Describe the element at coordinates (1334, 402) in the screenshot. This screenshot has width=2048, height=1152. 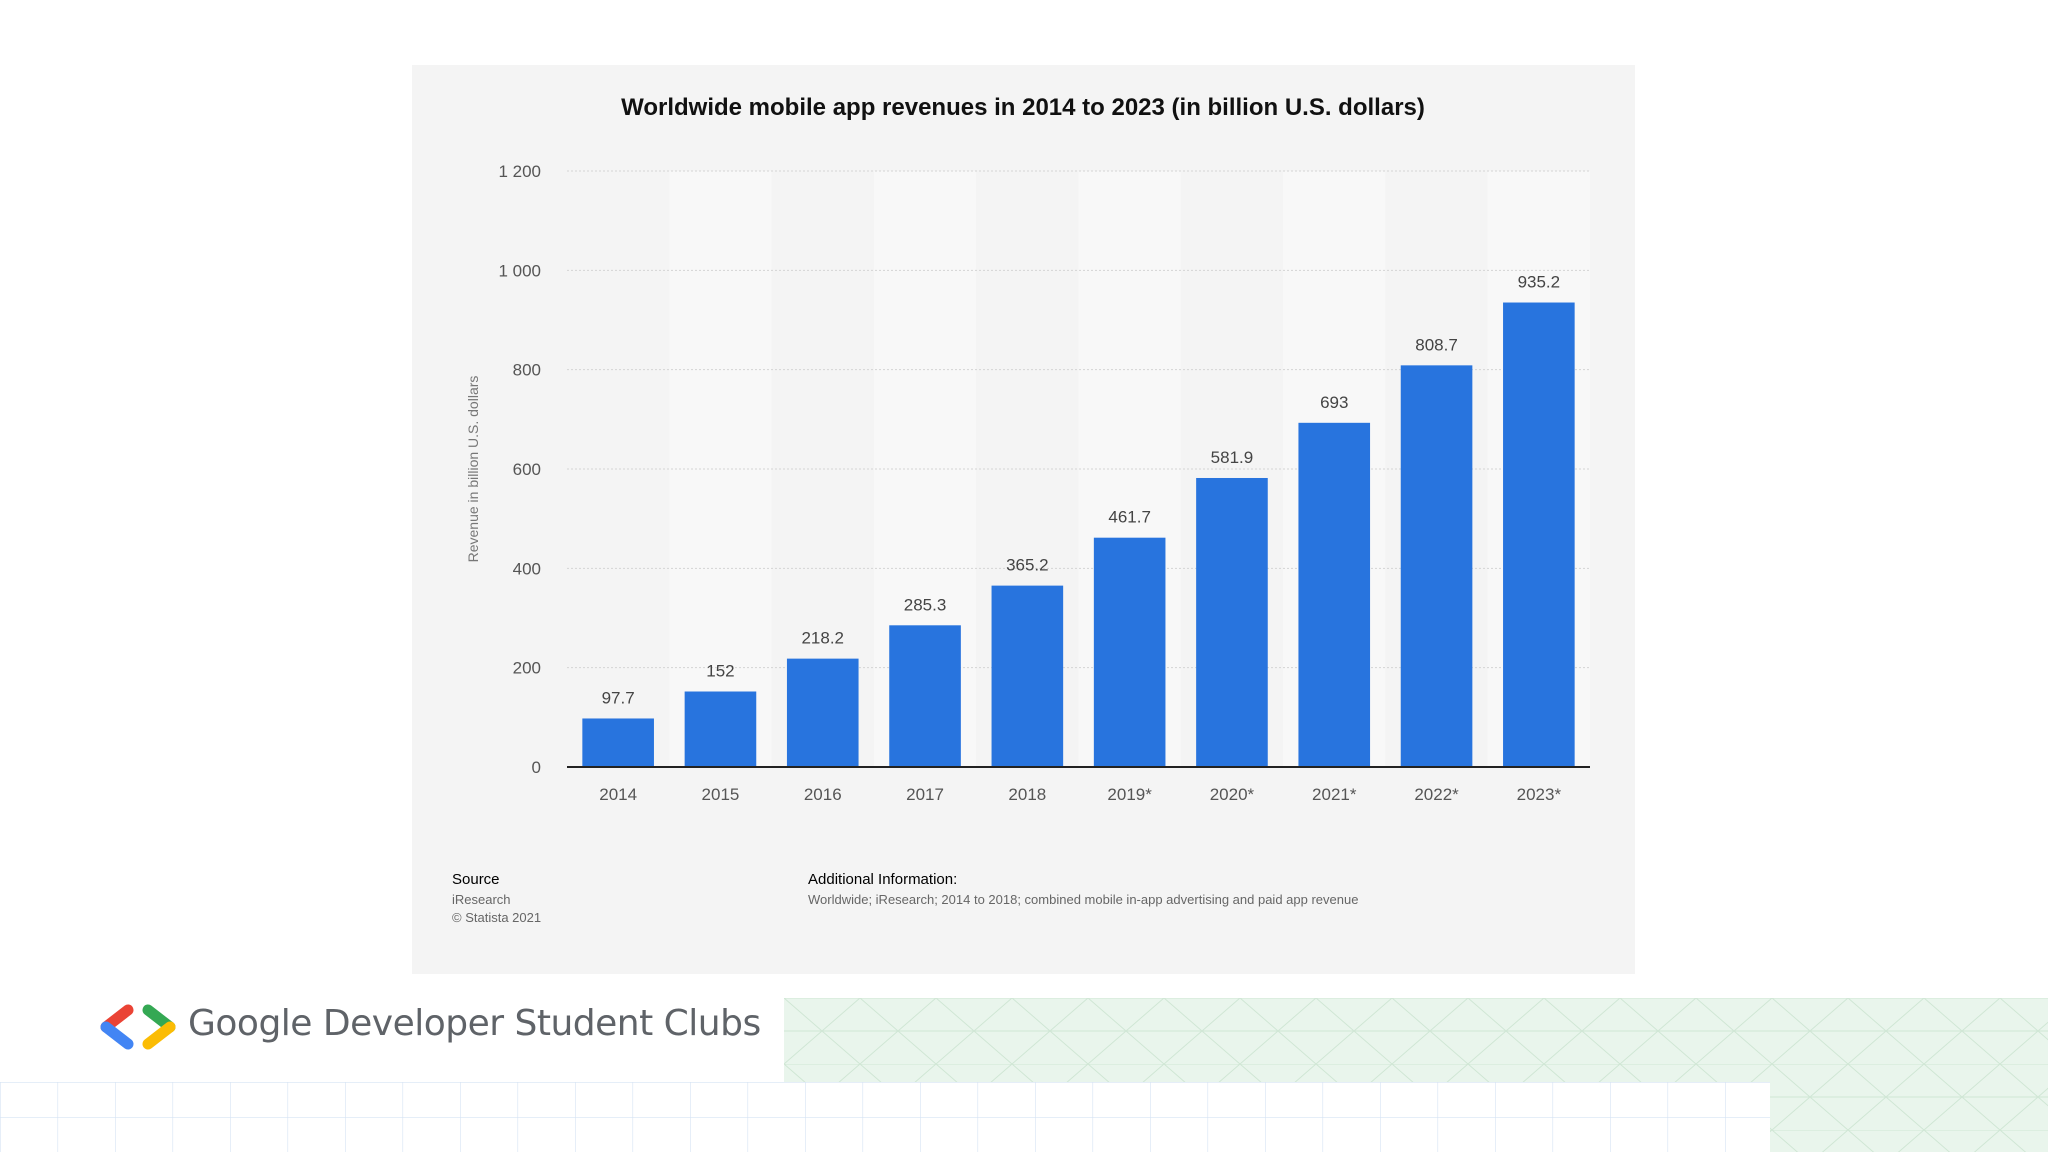
I see `data-label: 693` at that location.